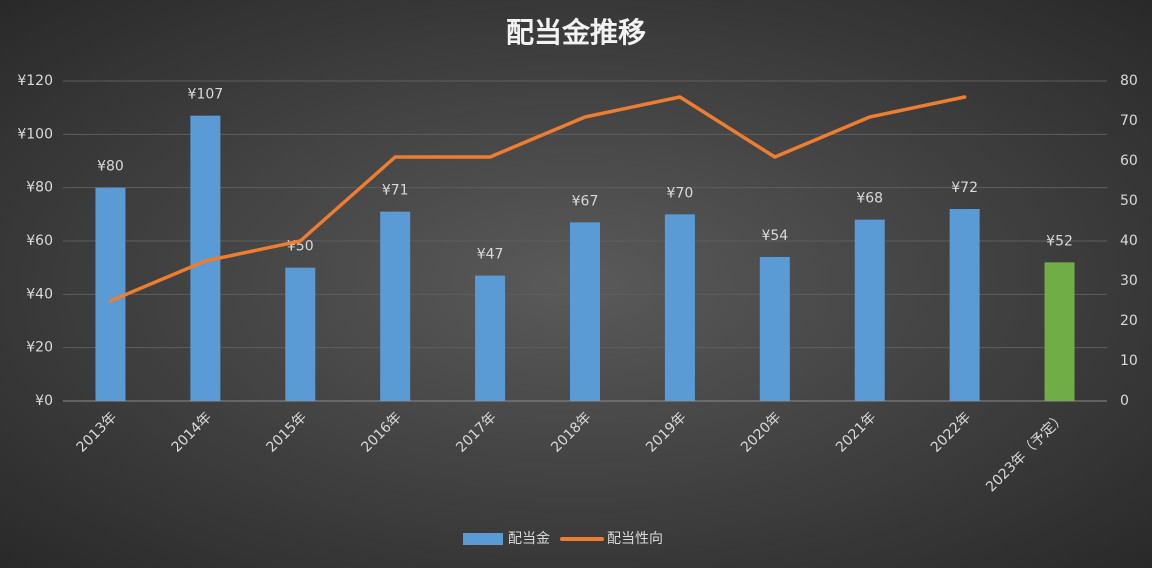 Image resolution: width=1152 pixels, height=568 pixels. I want to click on legend-label: 配当性向, so click(635, 539).